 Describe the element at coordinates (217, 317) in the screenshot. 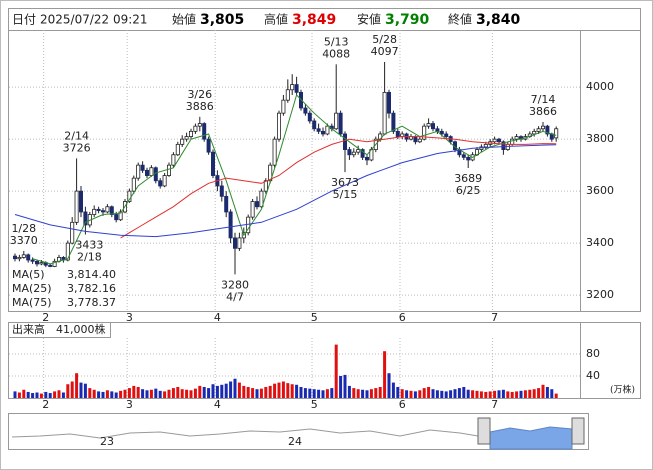

I see `x-tick-label: 4` at that location.